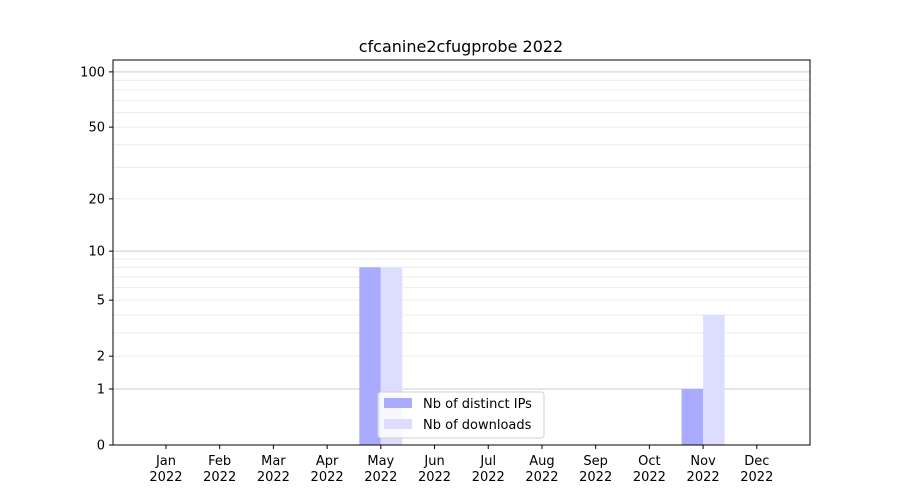 This screenshot has width=900, height=504. What do you see at coordinates (703, 461) in the screenshot?
I see `x-tick-label: Nov` at bounding box center [703, 461].